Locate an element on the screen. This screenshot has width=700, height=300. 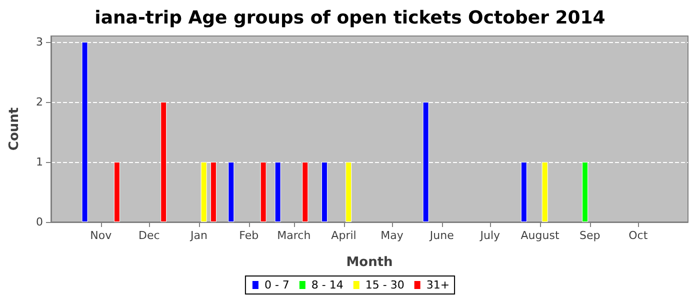
chart-title: iana-trip Age groups of open tickets October 2014 is located at coordinates (350, 18).